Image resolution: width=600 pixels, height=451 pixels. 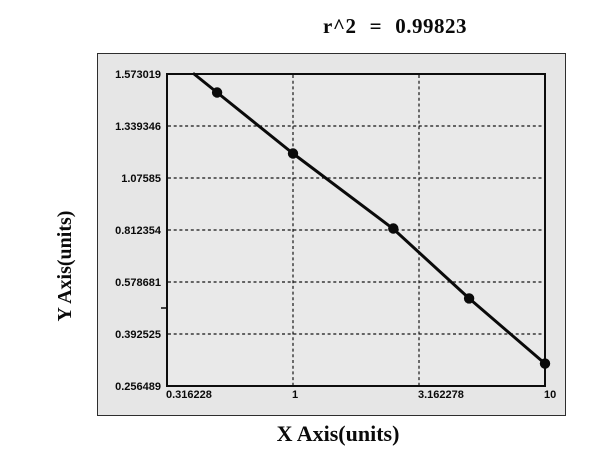 What do you see at coordinates (141, 179) in the screenshot?
I see `y-tick-label: 1.07585` at bounding box center [141, 179].